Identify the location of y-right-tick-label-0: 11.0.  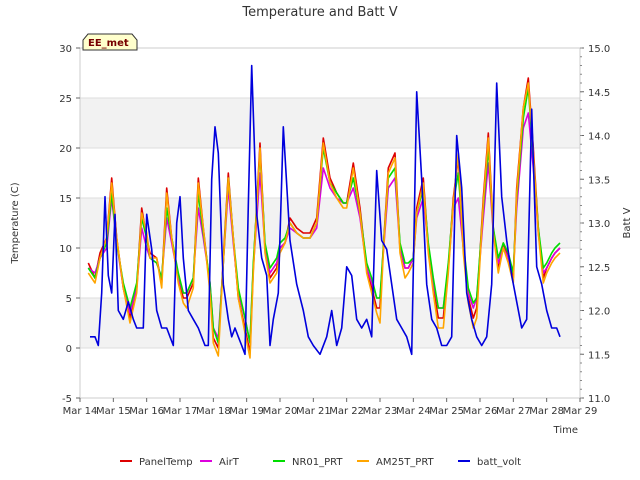
(599, 399).